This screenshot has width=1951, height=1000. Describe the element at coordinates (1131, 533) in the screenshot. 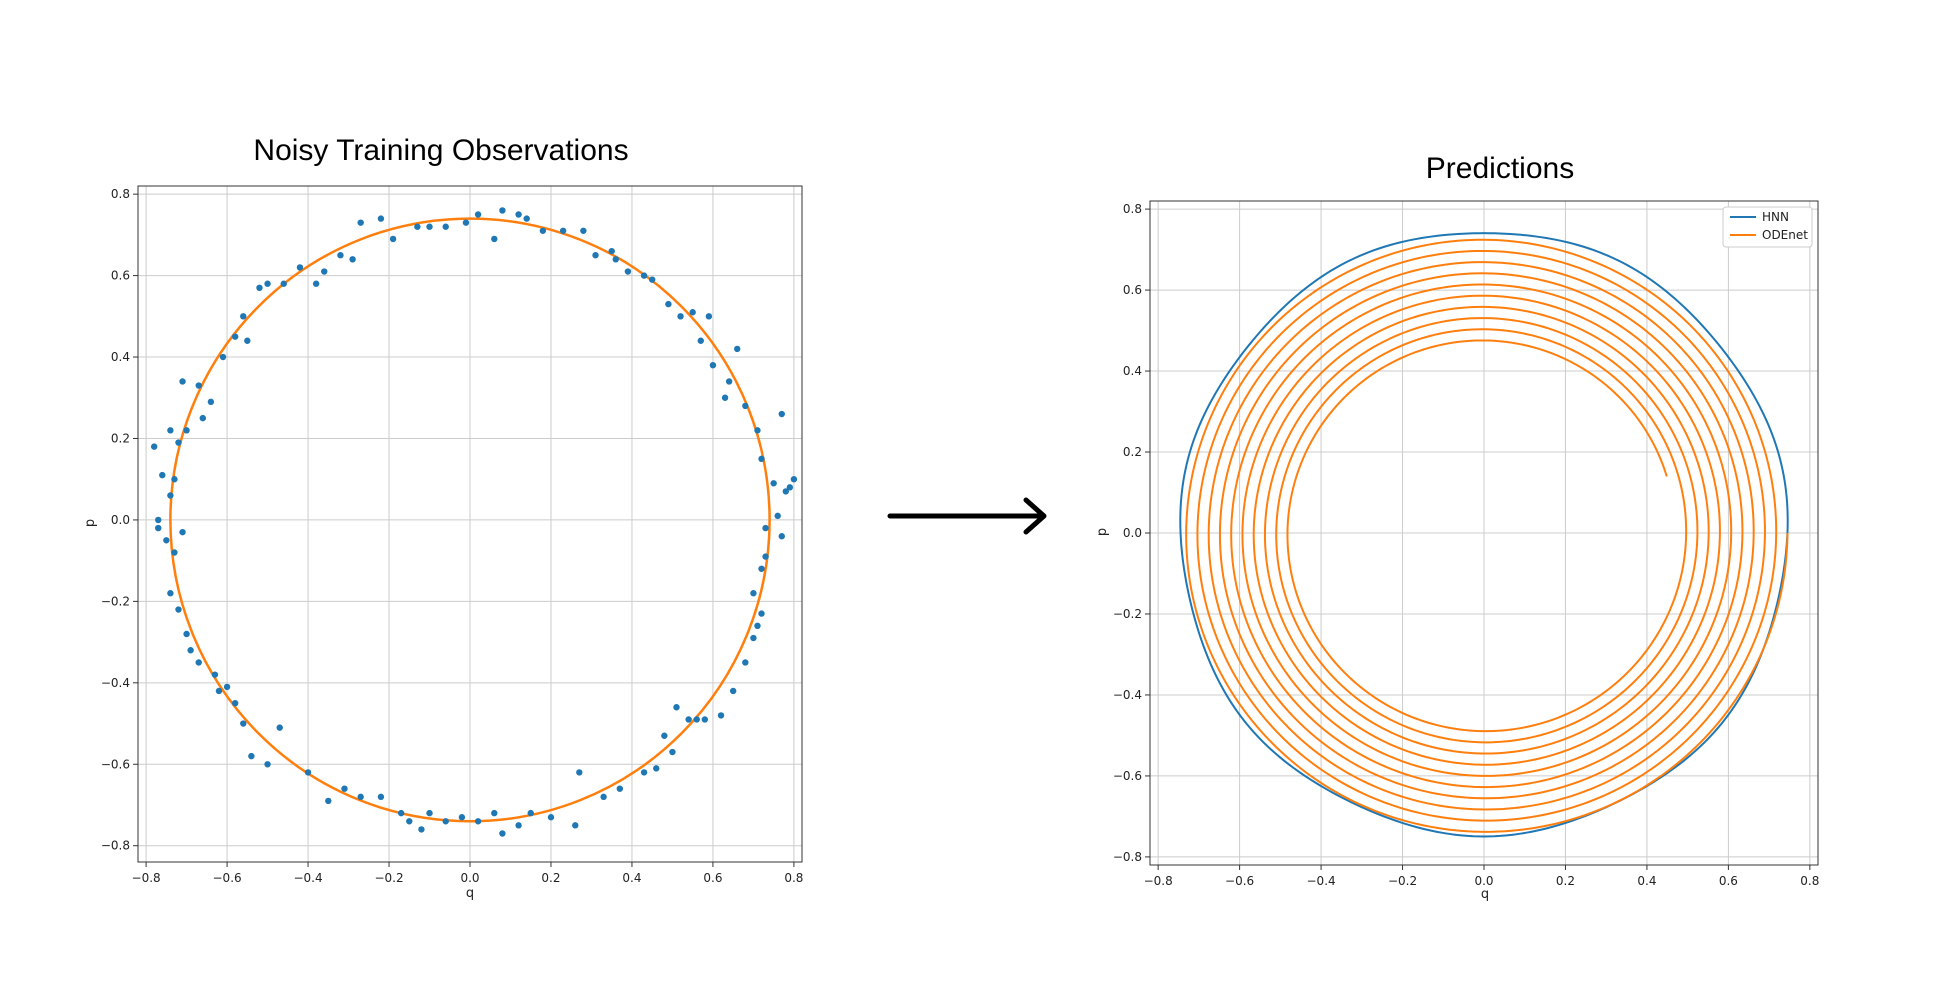

I see `y-tick-labels: −0.8 −0.6 −0.4 −0.2 0.0 0.2 0.4 0.6 0.8` at that location.